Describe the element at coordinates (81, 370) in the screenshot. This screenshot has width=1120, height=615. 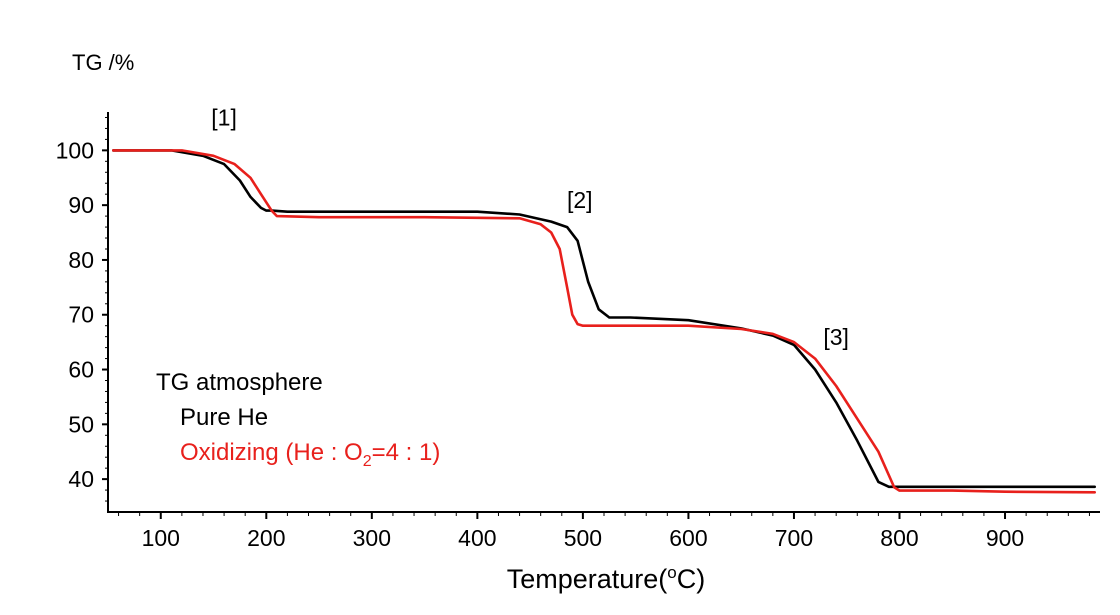
I see `y-tick-label: 60` at that location.